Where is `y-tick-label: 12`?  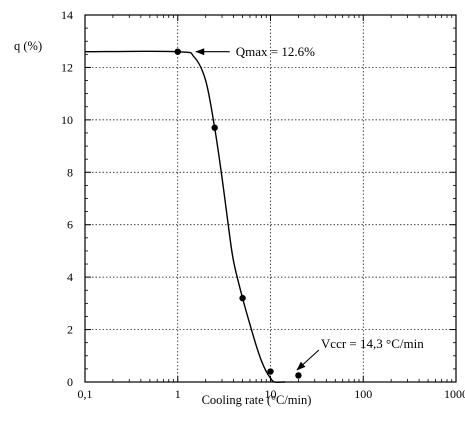
y-tick-label: 12 is located at coordinates (67, 67).